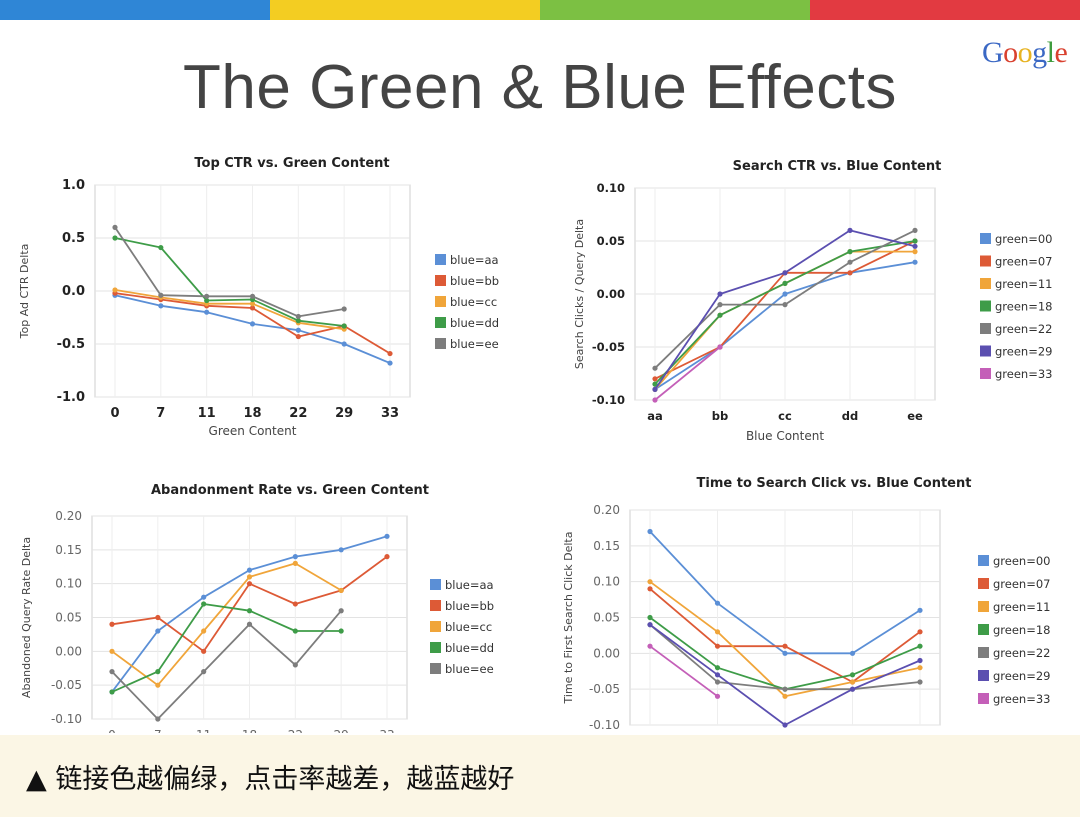  Describe the element at coordinates (1023, 239) in the screenshot. I see `legend-label: green=00` at that location.